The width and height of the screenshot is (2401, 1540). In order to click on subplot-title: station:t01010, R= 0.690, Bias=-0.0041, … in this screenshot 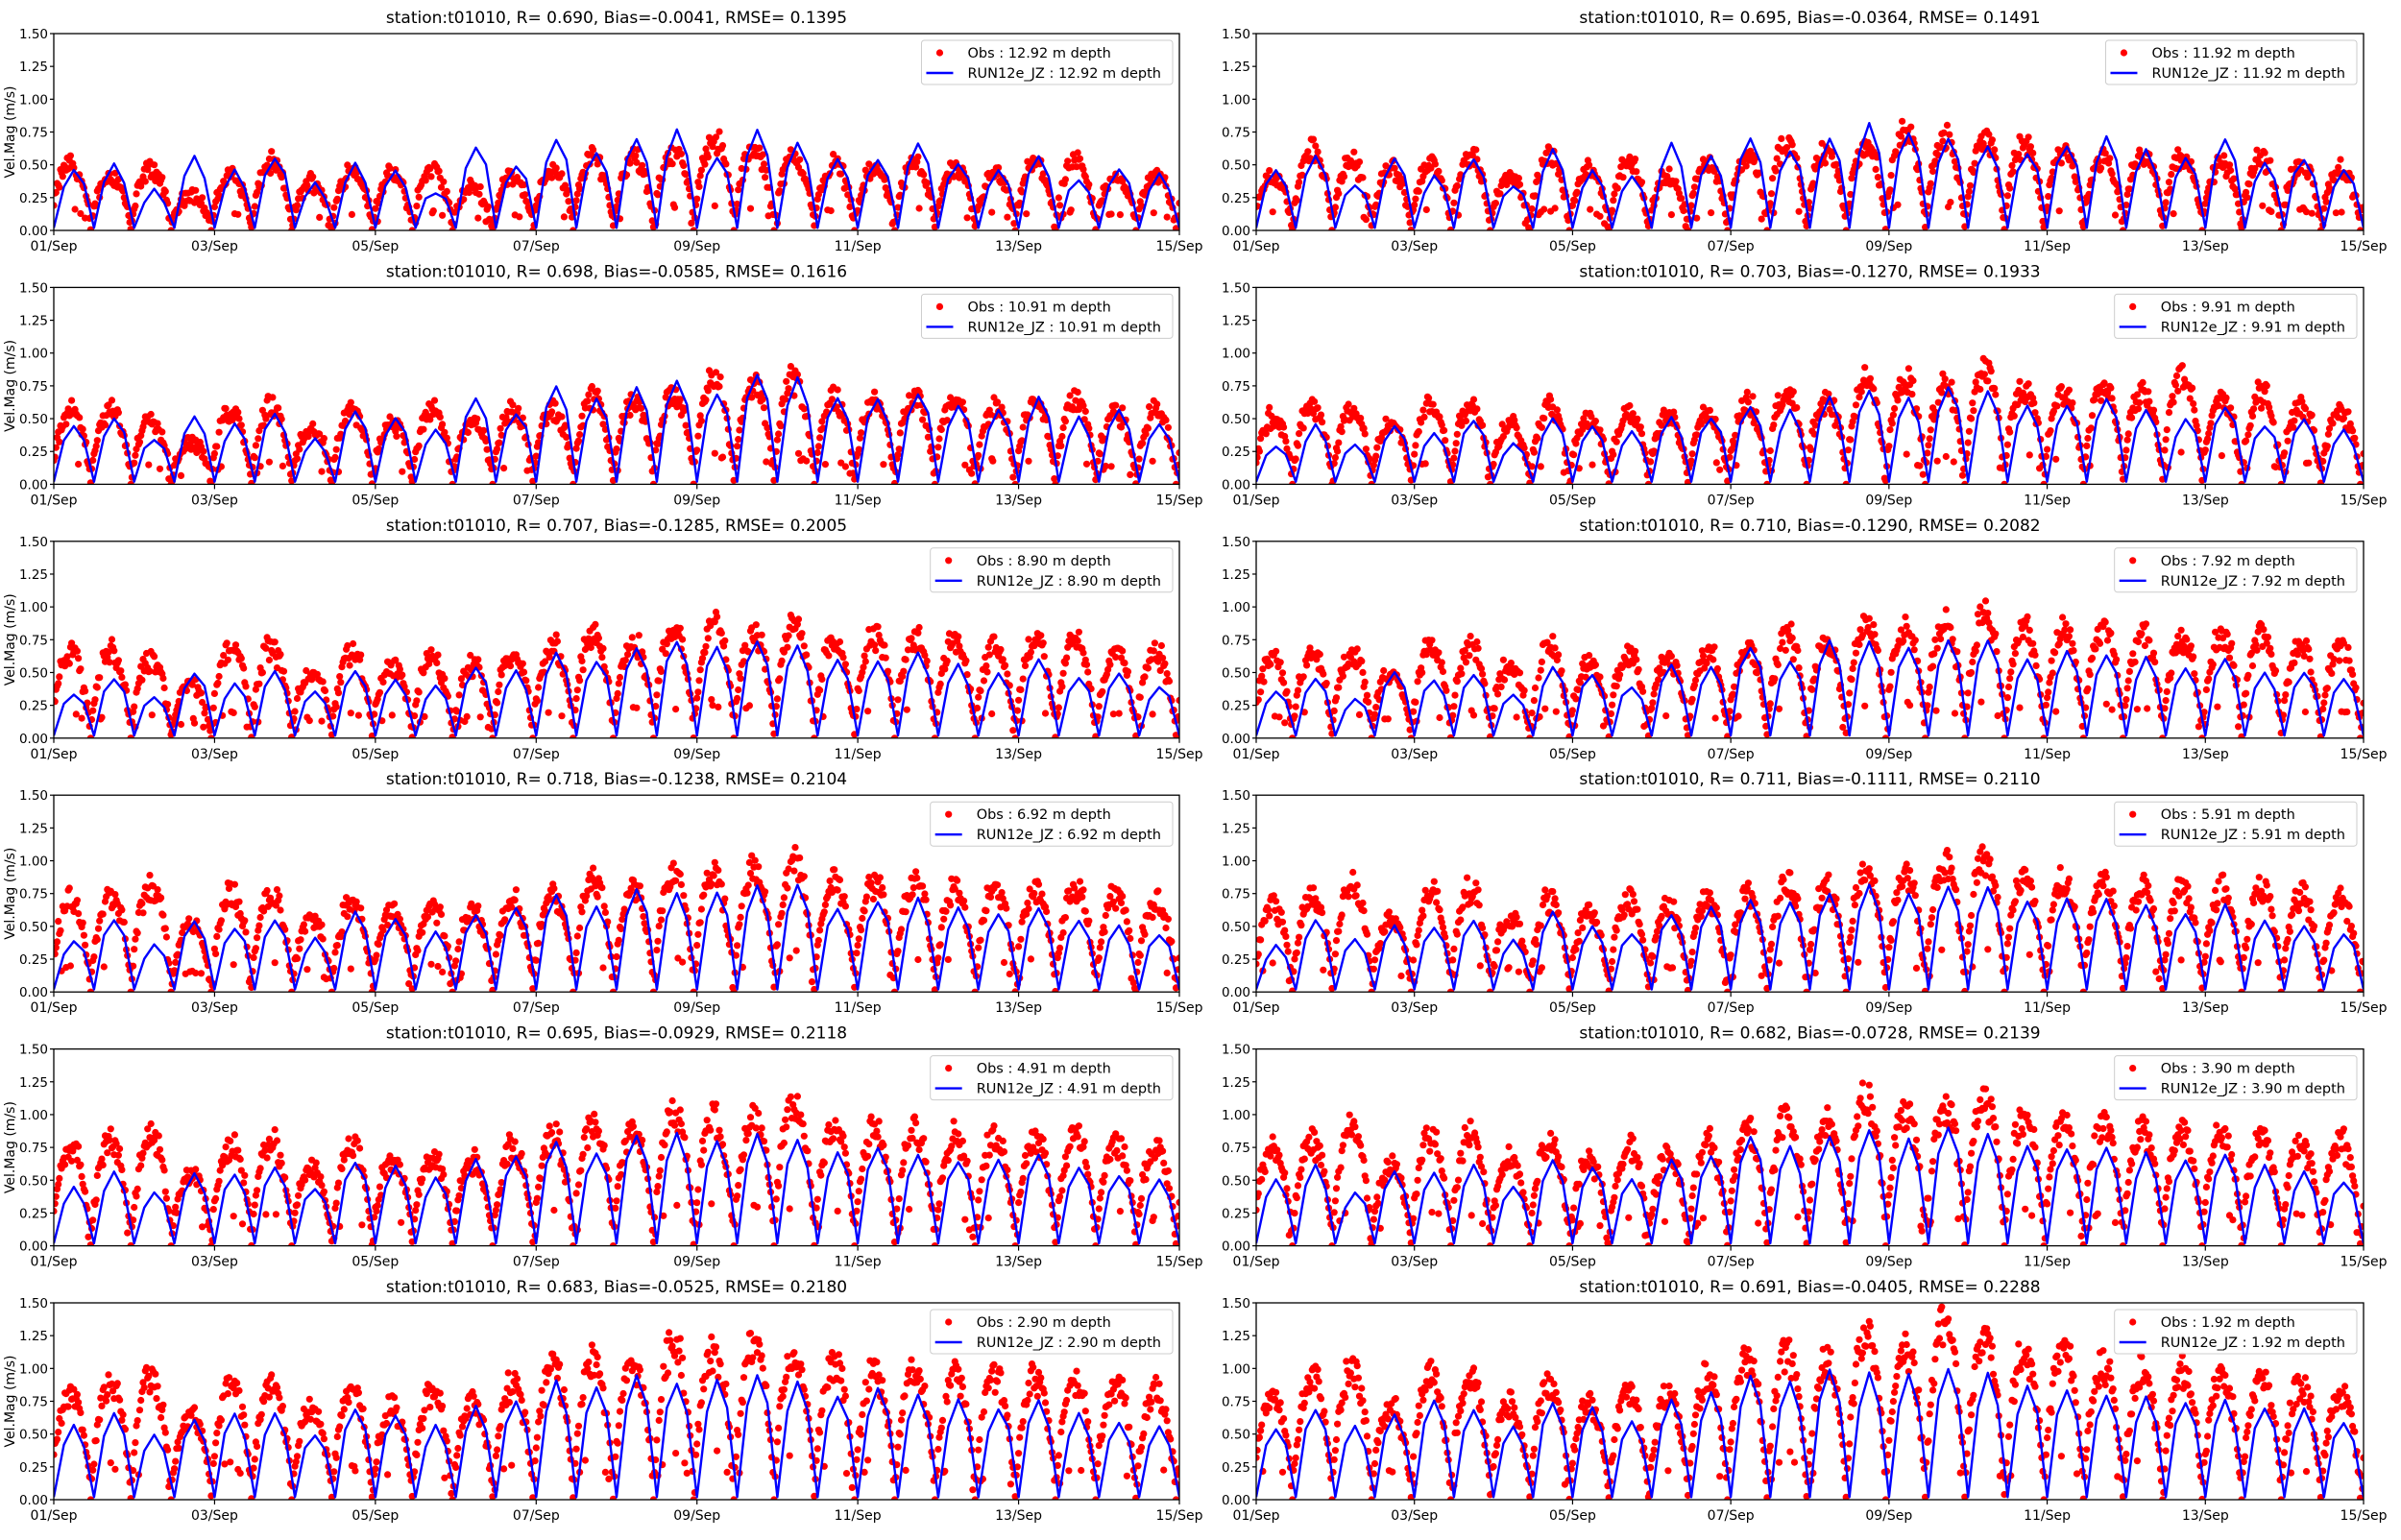, I will do `click(616, 19)`.